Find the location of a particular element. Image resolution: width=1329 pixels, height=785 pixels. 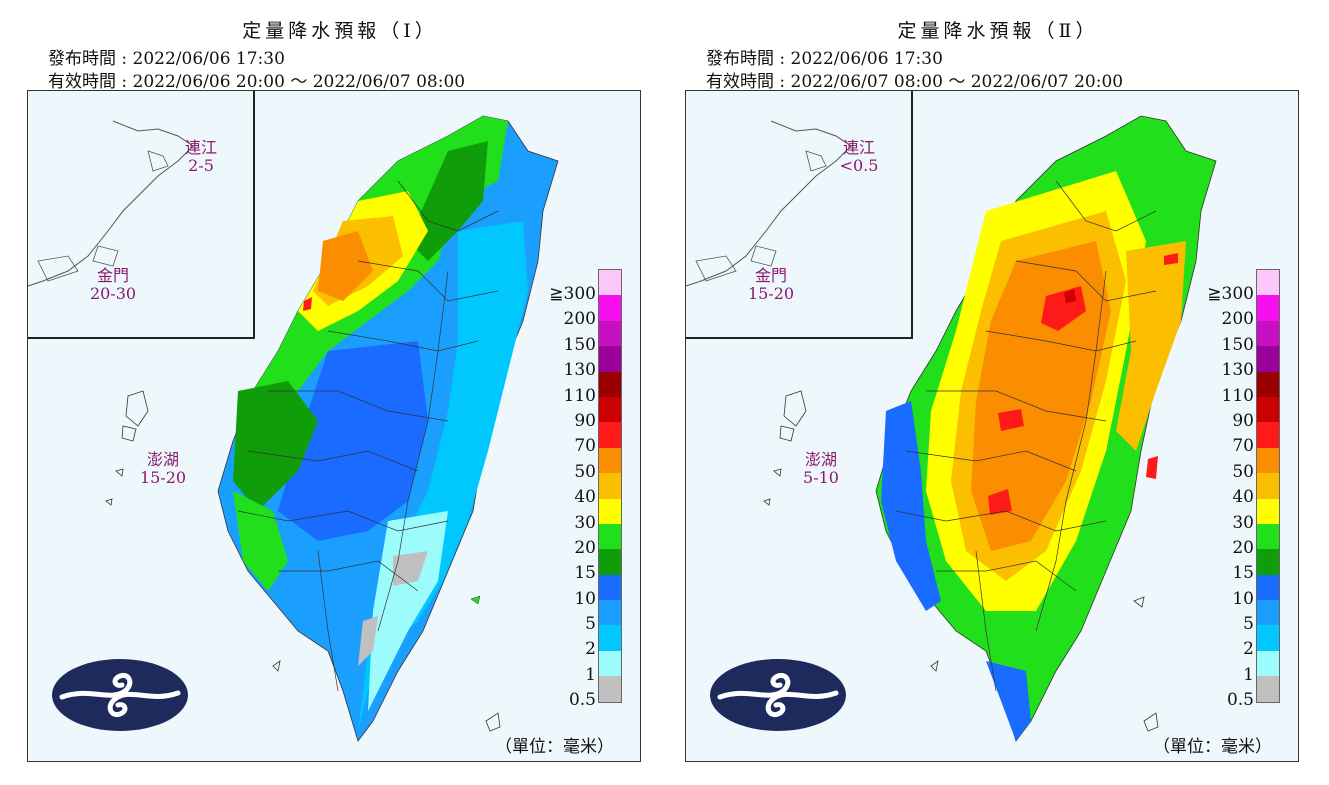

matsu-value: 2-5 is located at coordinates (201, 165).